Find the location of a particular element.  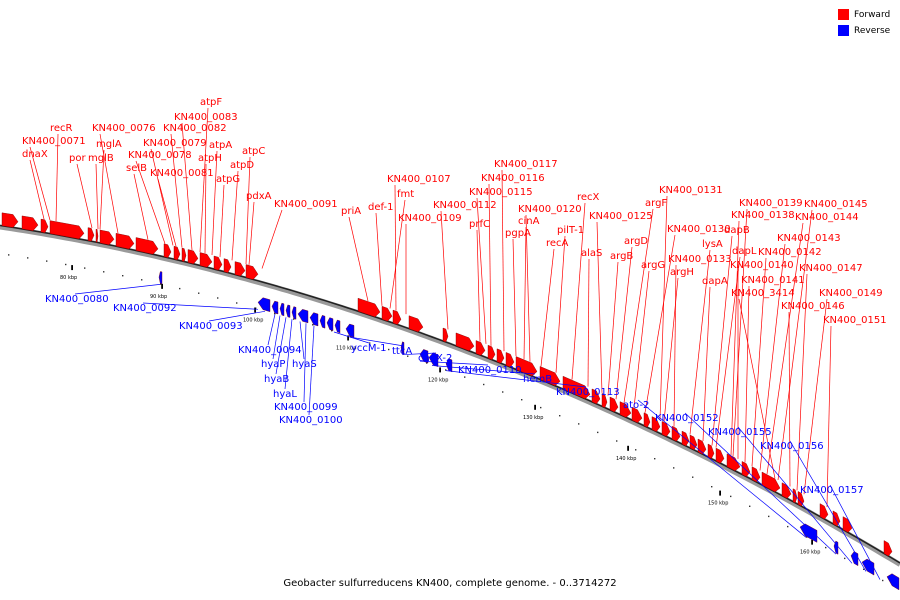

forward-gene-label: KN400_0143 is located at coordinates (809, 238).